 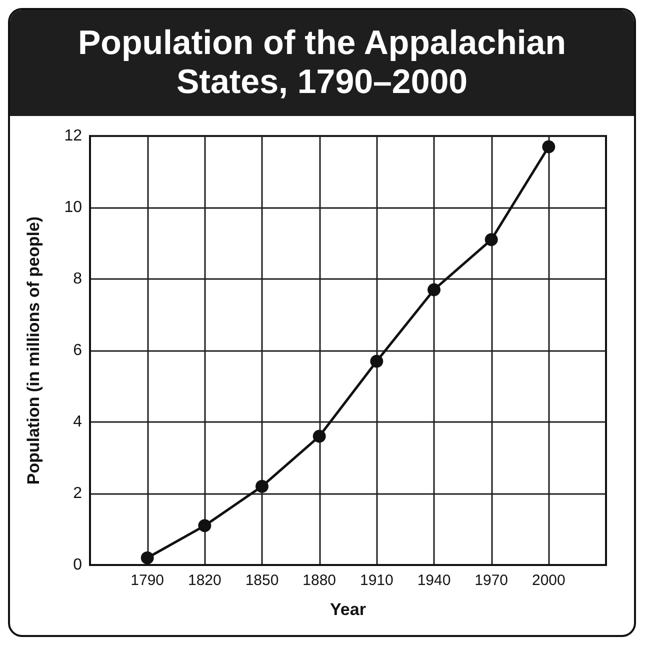 I want to click on x-tick-label: 1940, so click(x=434, y=581).